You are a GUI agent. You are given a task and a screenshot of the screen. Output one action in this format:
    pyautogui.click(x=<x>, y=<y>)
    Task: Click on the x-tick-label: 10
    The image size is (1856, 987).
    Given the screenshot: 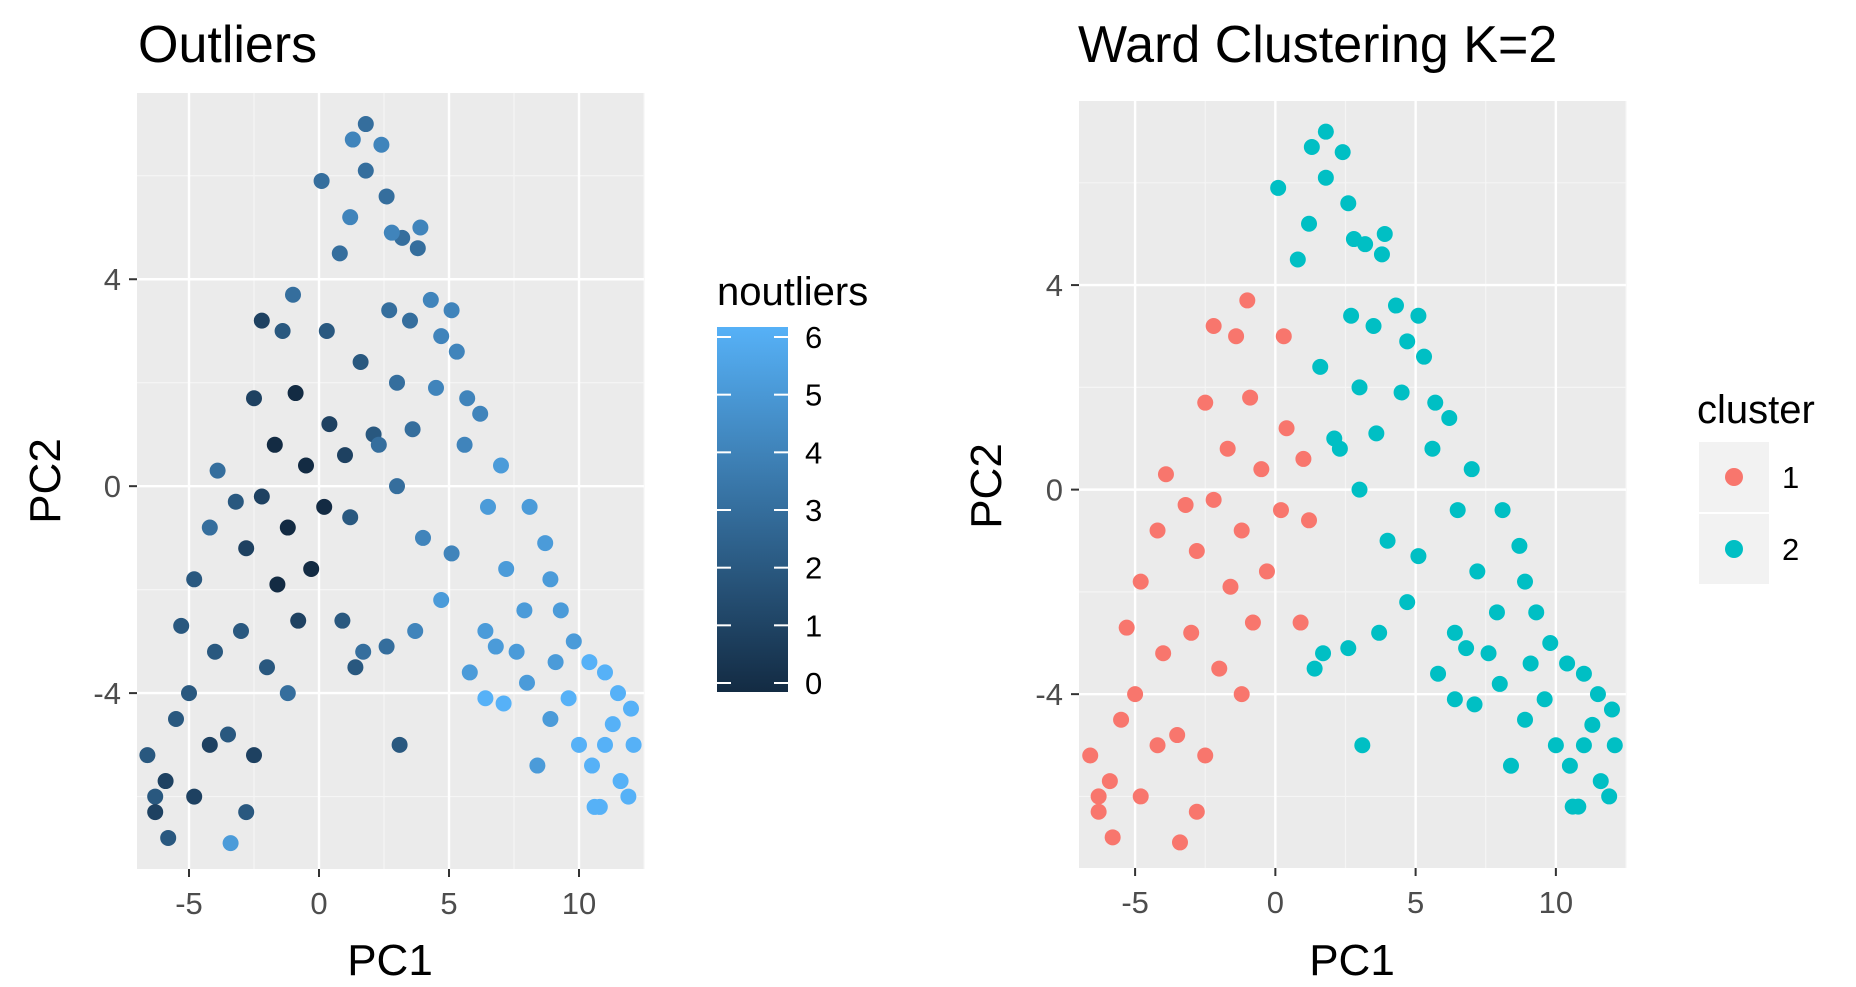 What is the action you would take?
    pyautogui.click(x=1556, y=902)
    